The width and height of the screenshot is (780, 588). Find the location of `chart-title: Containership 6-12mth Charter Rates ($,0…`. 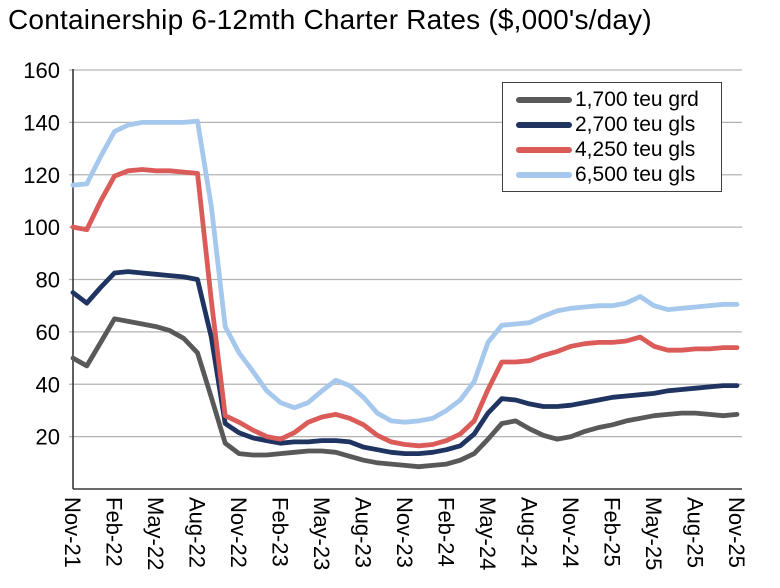

chart-title: Containership 6-12mth Charter Rates ($,0… is located at coordinates (330, 19).